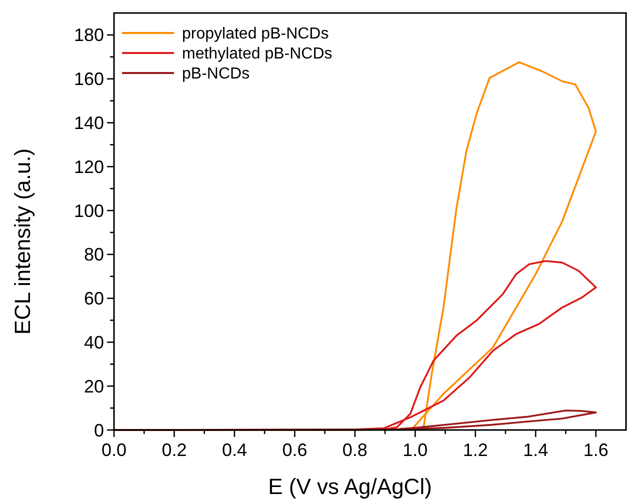 This screenshot has height=504, width=627. I want to click on y-tick-label: 160, so click(89, 79).